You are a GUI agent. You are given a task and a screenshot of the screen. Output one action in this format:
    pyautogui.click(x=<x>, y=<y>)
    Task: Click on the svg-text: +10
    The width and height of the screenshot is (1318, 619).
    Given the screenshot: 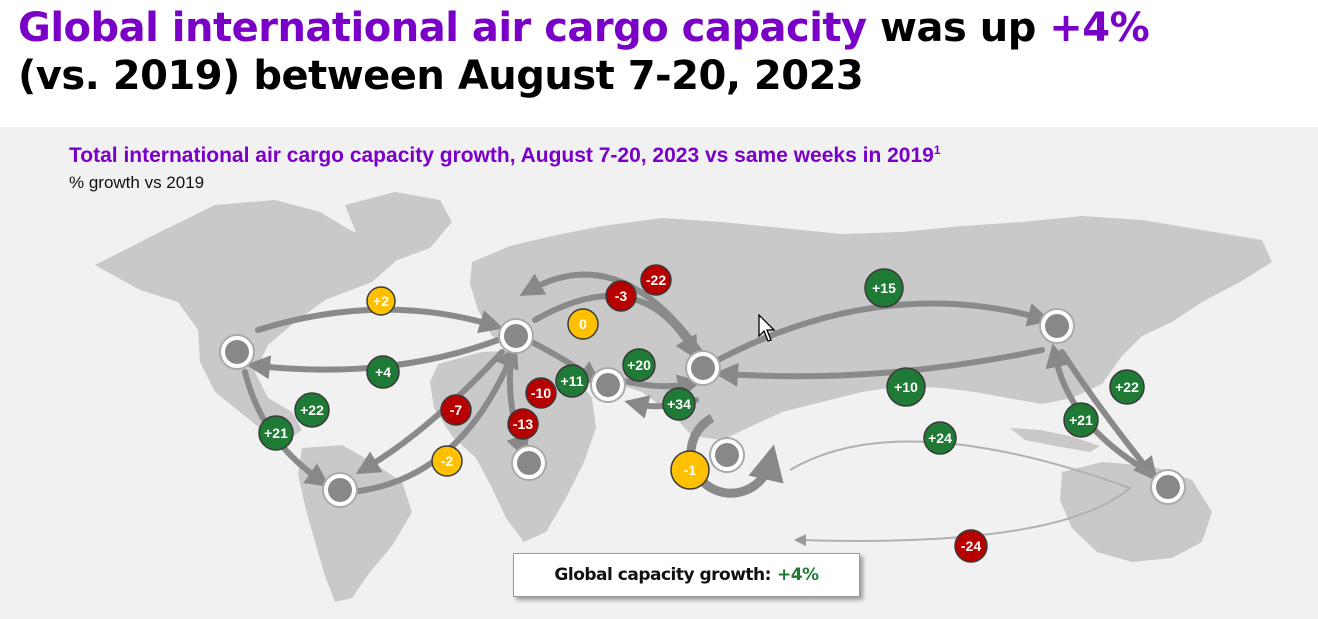 What is the action you would take?
    pyautogui.click(x=906, y=387)
    